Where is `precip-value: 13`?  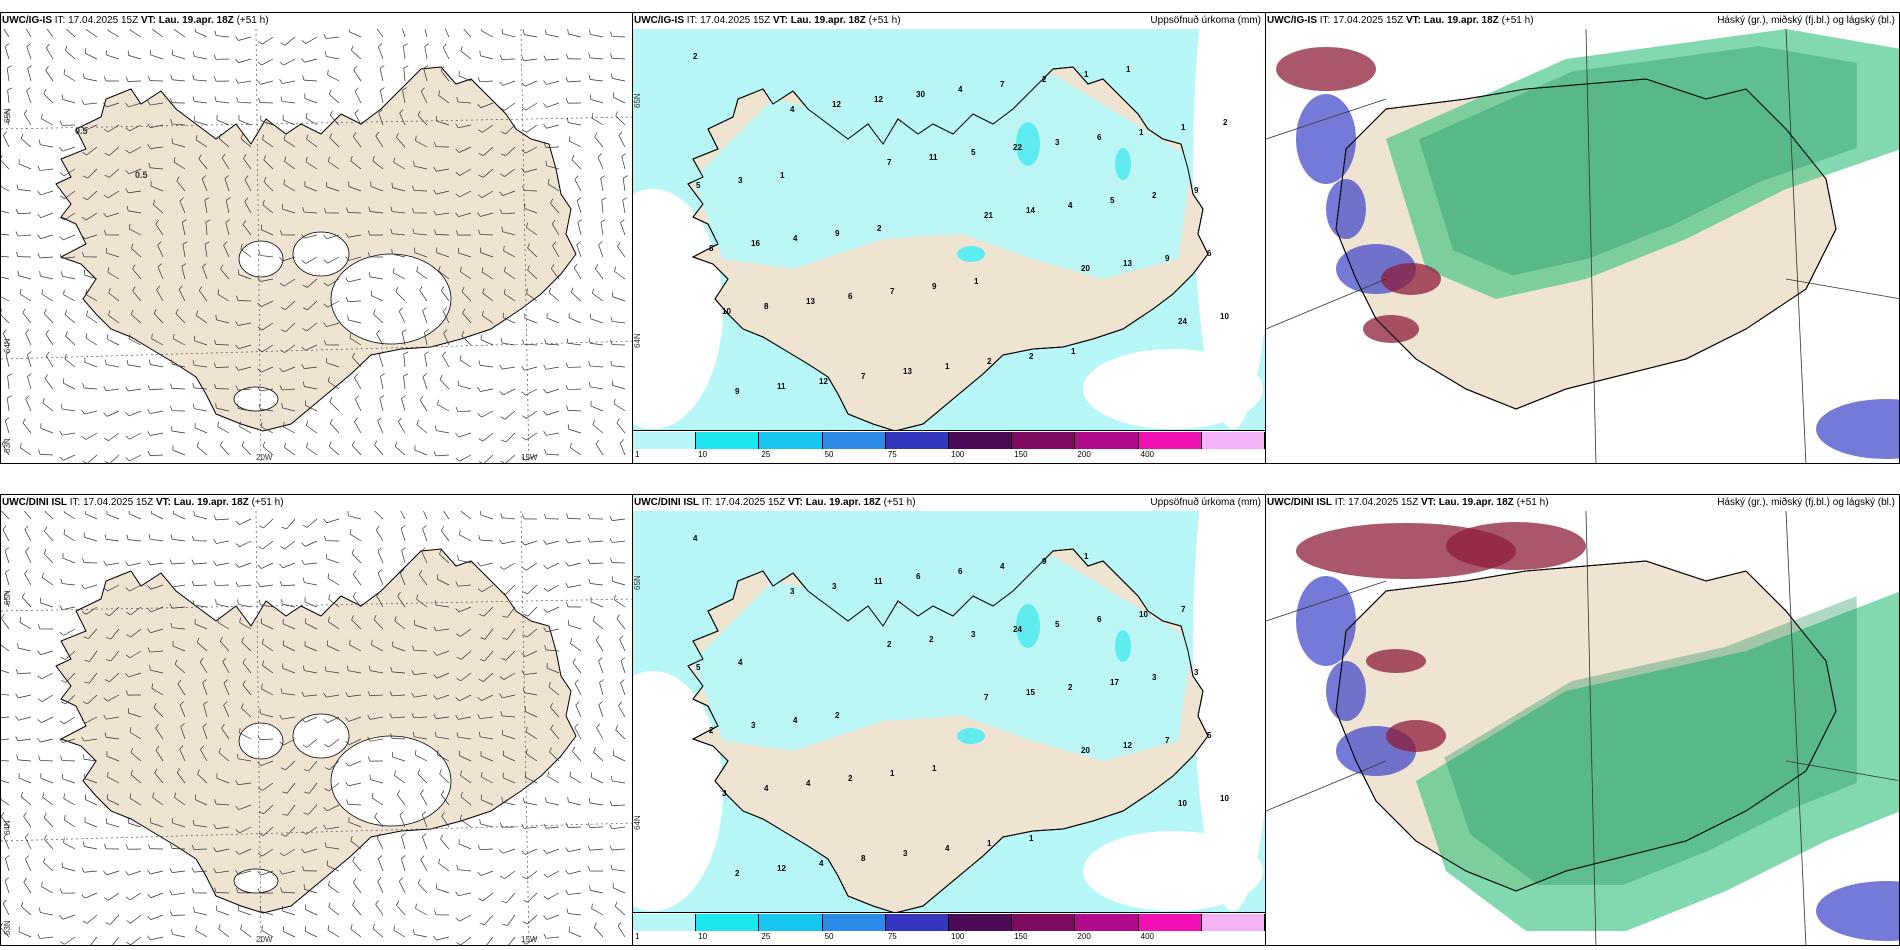 precip-value: 13 is located at coordinates (1127, 263).